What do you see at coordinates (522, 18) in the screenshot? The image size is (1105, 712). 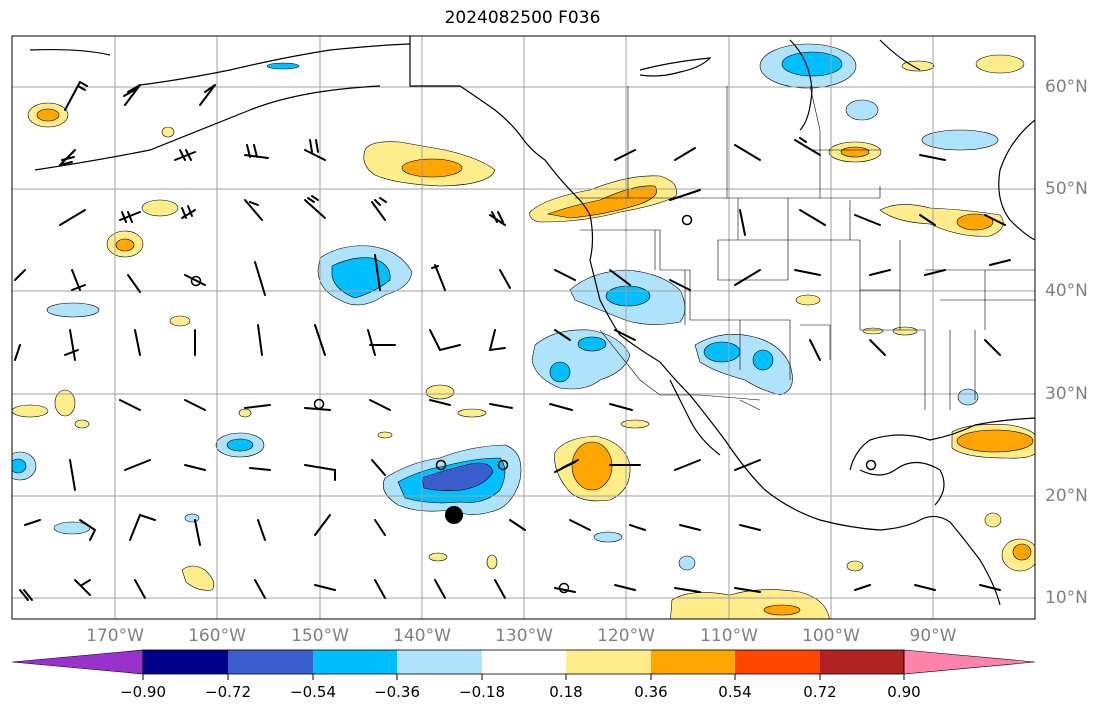 I see `map-title: 2024082500 F036` at bounding box center [522, 18].